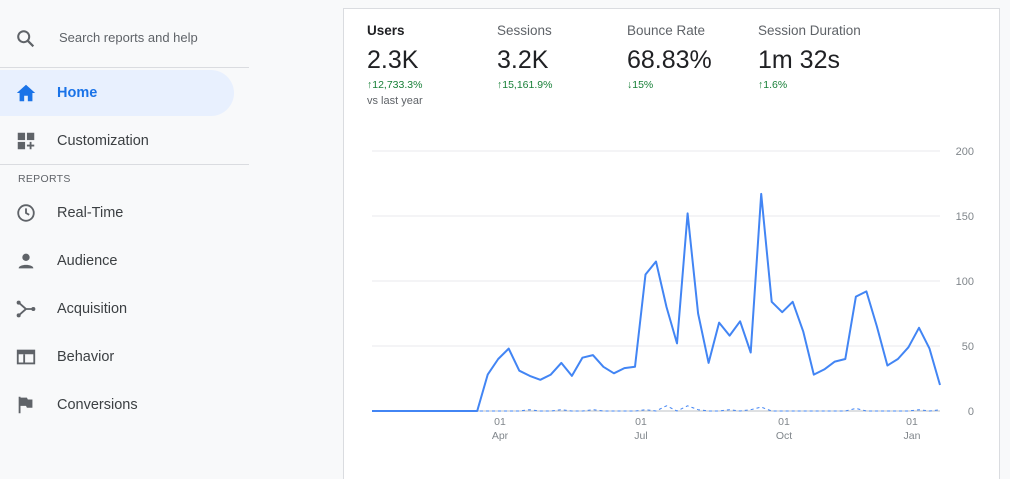  What do you see at coordinates (77, 93) in the screenshot?
I see `nav-home-label: Home` at bounding box center [77, 93].